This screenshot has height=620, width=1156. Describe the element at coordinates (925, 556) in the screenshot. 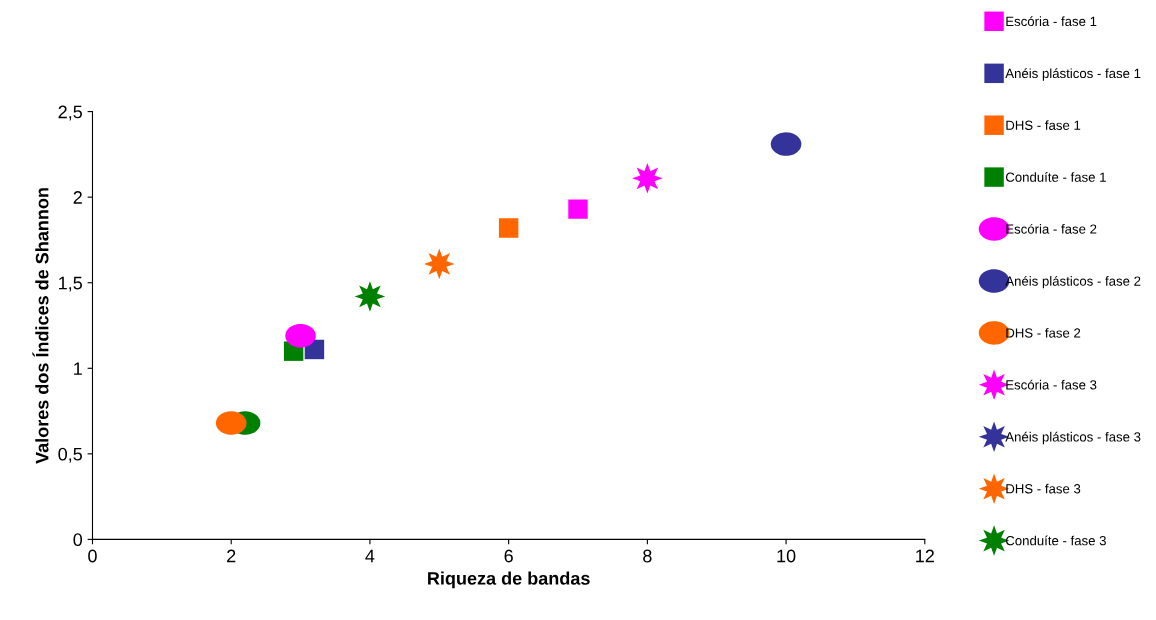

I see `x-tick-label: 12` at that location.